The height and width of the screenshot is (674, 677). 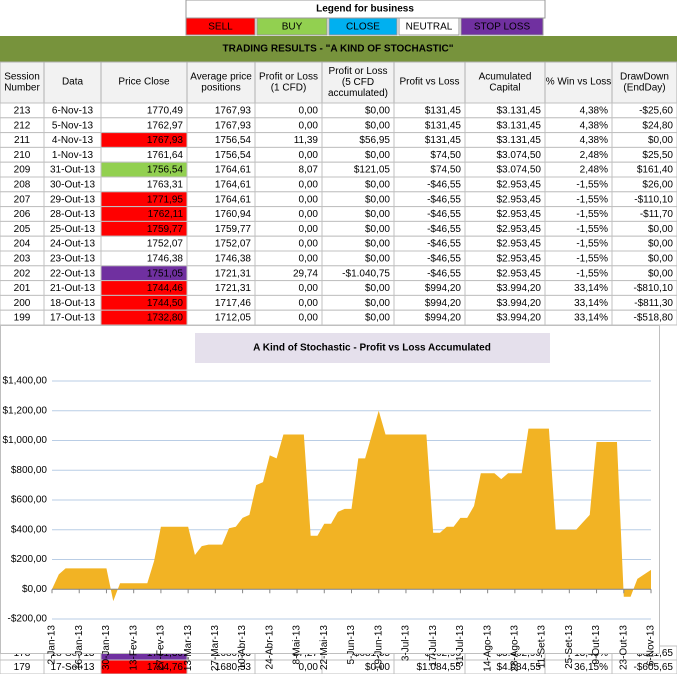 I want to click on cell-text: 29-Out-13, so click(x=72, y=199).